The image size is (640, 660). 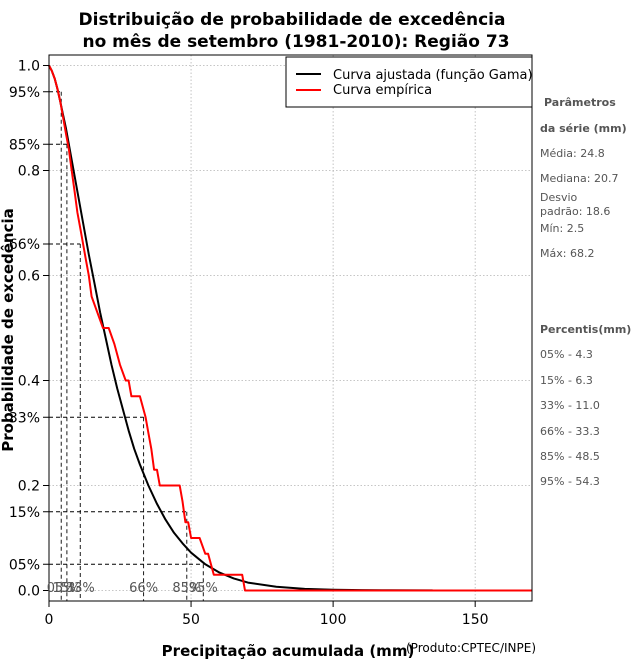 I want to click on bottom-pct-label-4: 85%, so click(x=186, y=588).